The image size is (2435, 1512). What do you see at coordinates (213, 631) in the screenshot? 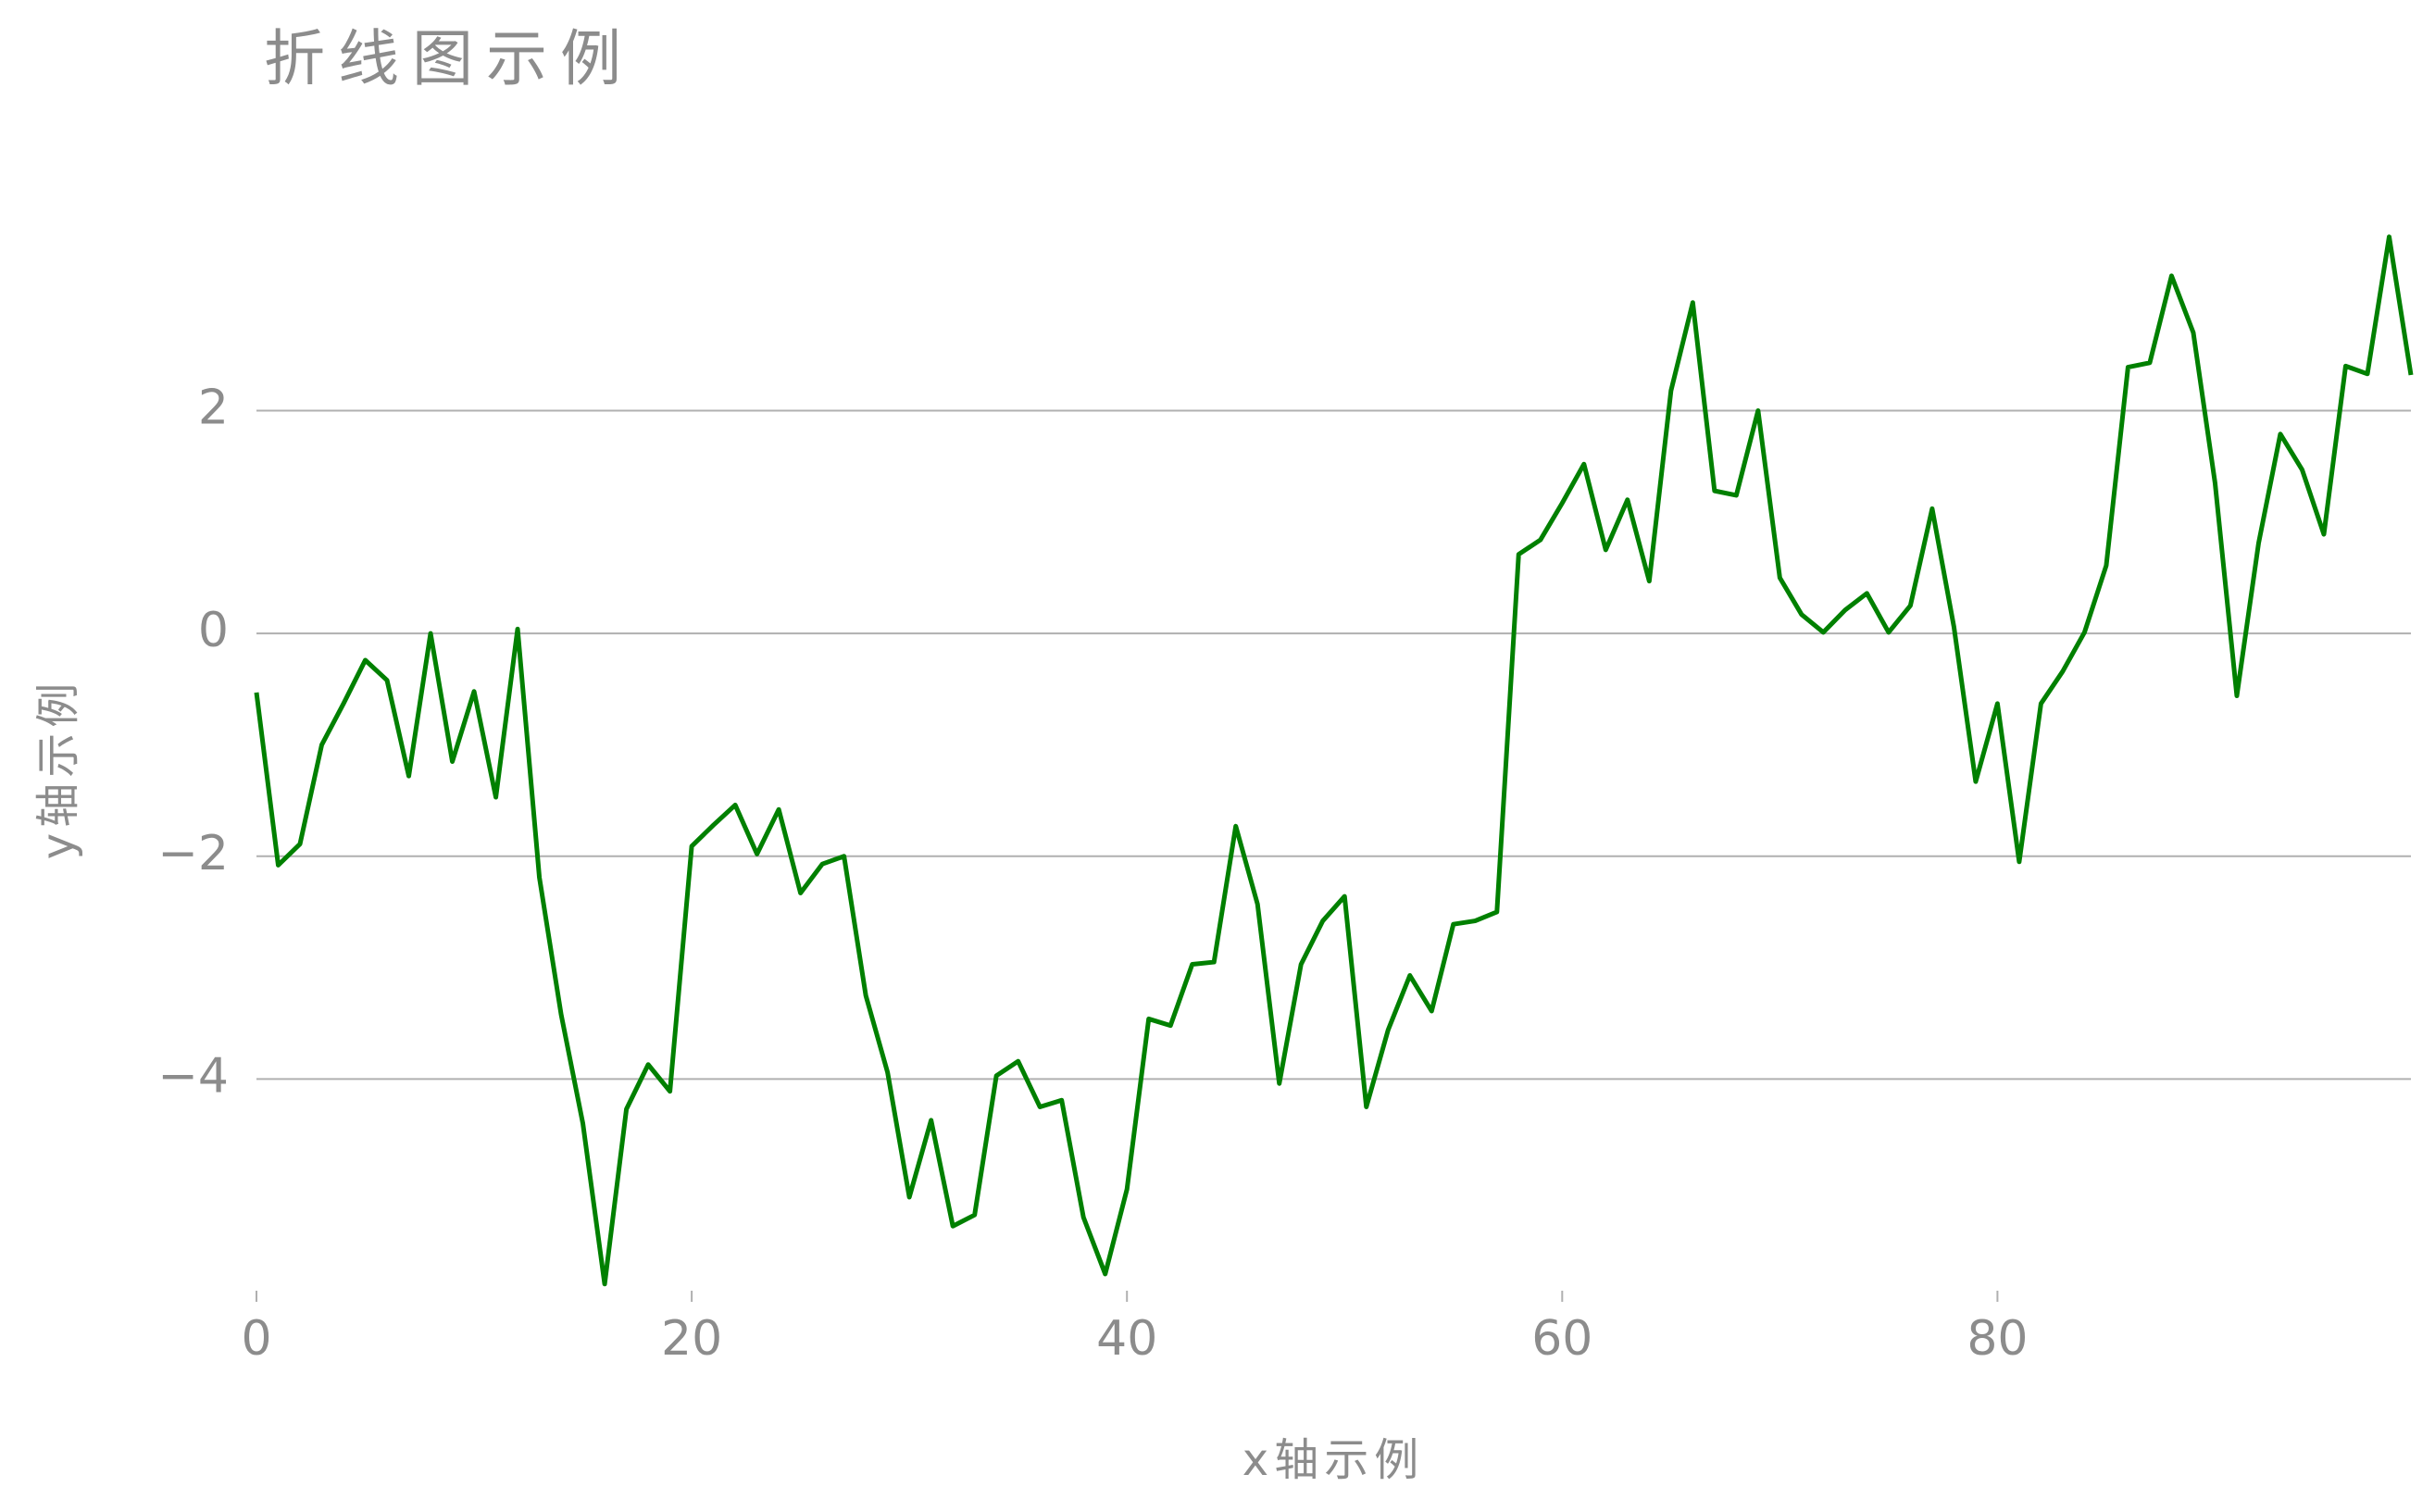
I see `y-tick-label: 0` at bounding box center [213, 631].